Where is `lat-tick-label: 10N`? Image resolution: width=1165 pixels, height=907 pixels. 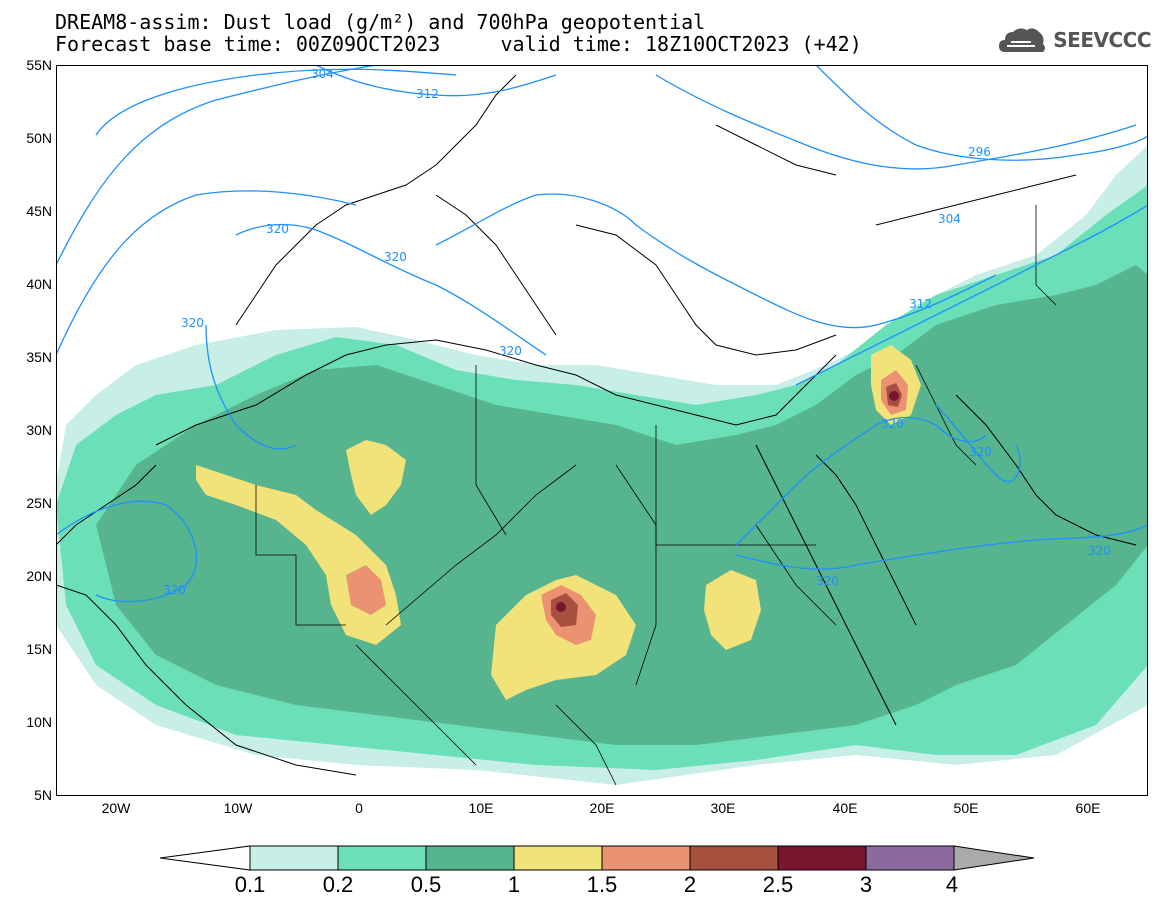 lat-tick-label: 10N is located at coordinates (39, 722).